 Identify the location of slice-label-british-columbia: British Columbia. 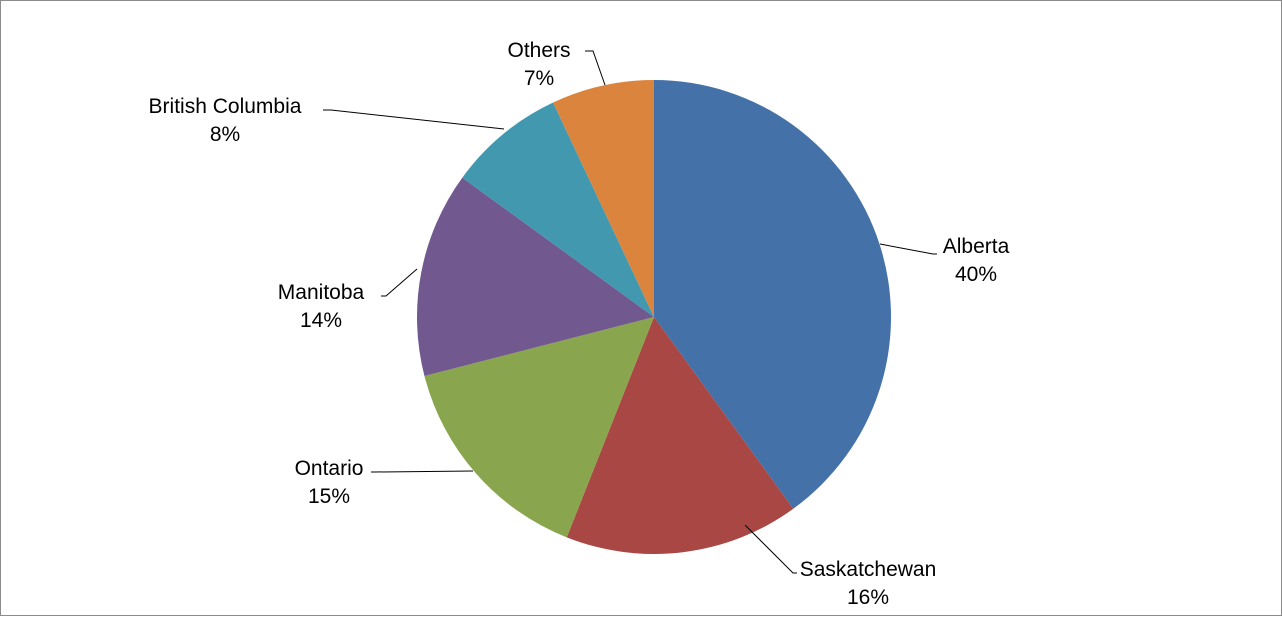
(225, 106).